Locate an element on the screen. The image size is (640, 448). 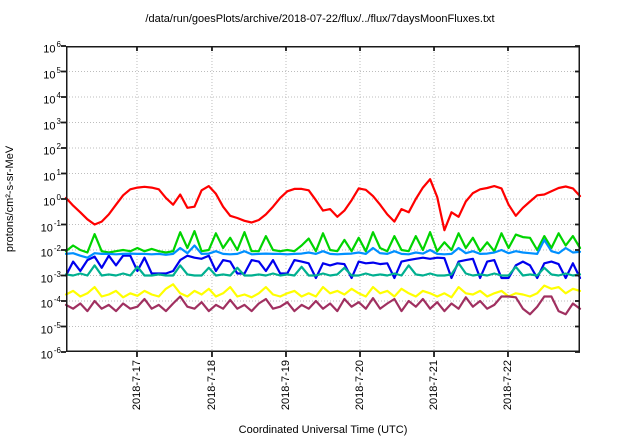
x-axis-label: Coordinated Universal Time (UTC) is located at coordinates (323, 430).